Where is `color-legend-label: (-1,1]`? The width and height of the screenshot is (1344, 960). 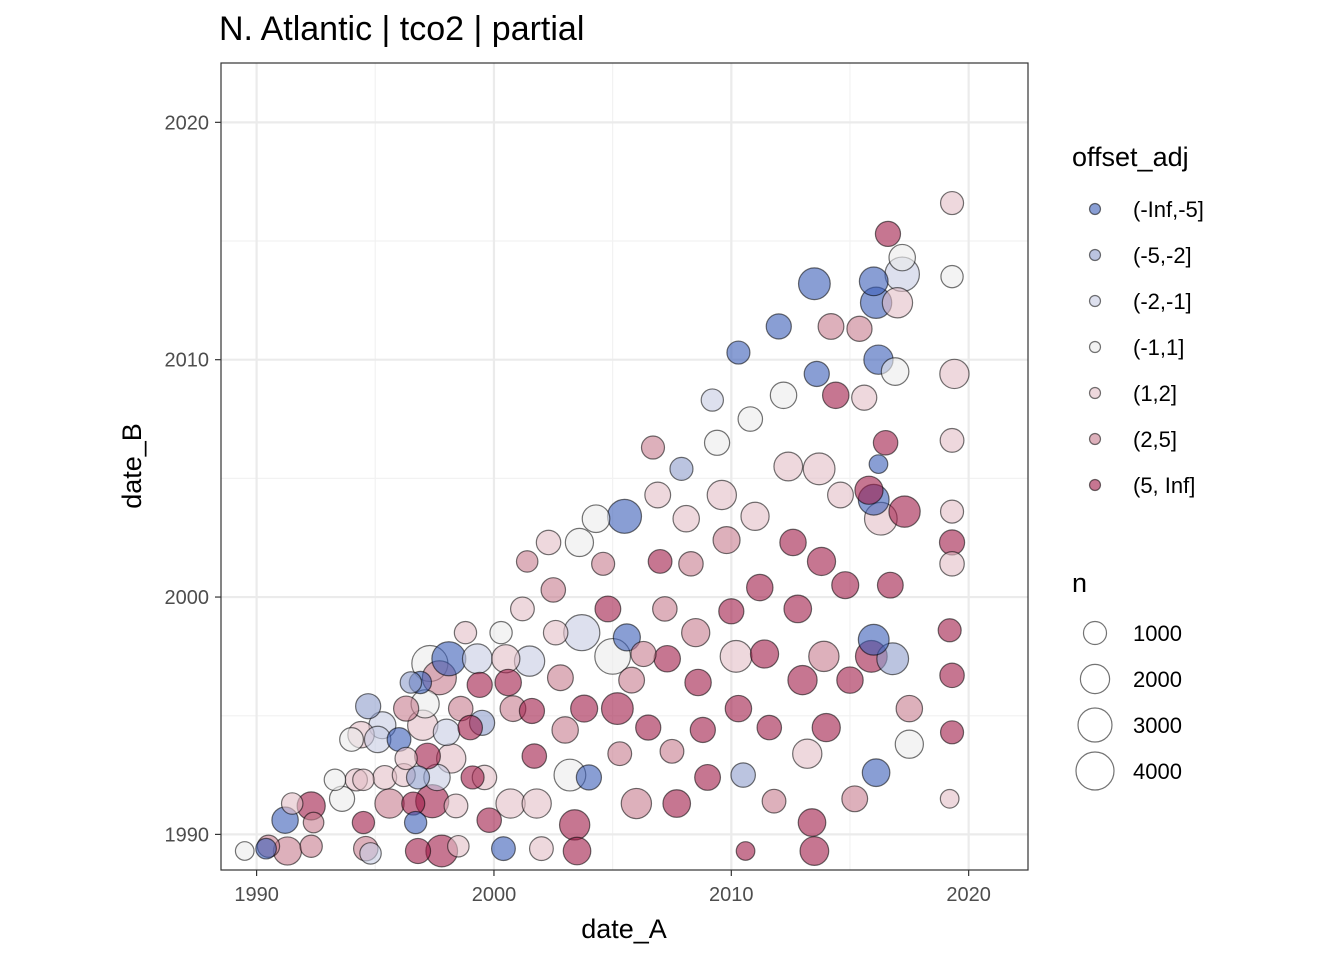 color-legend-label: (-1,1] is located at coordinates (1158, 347).